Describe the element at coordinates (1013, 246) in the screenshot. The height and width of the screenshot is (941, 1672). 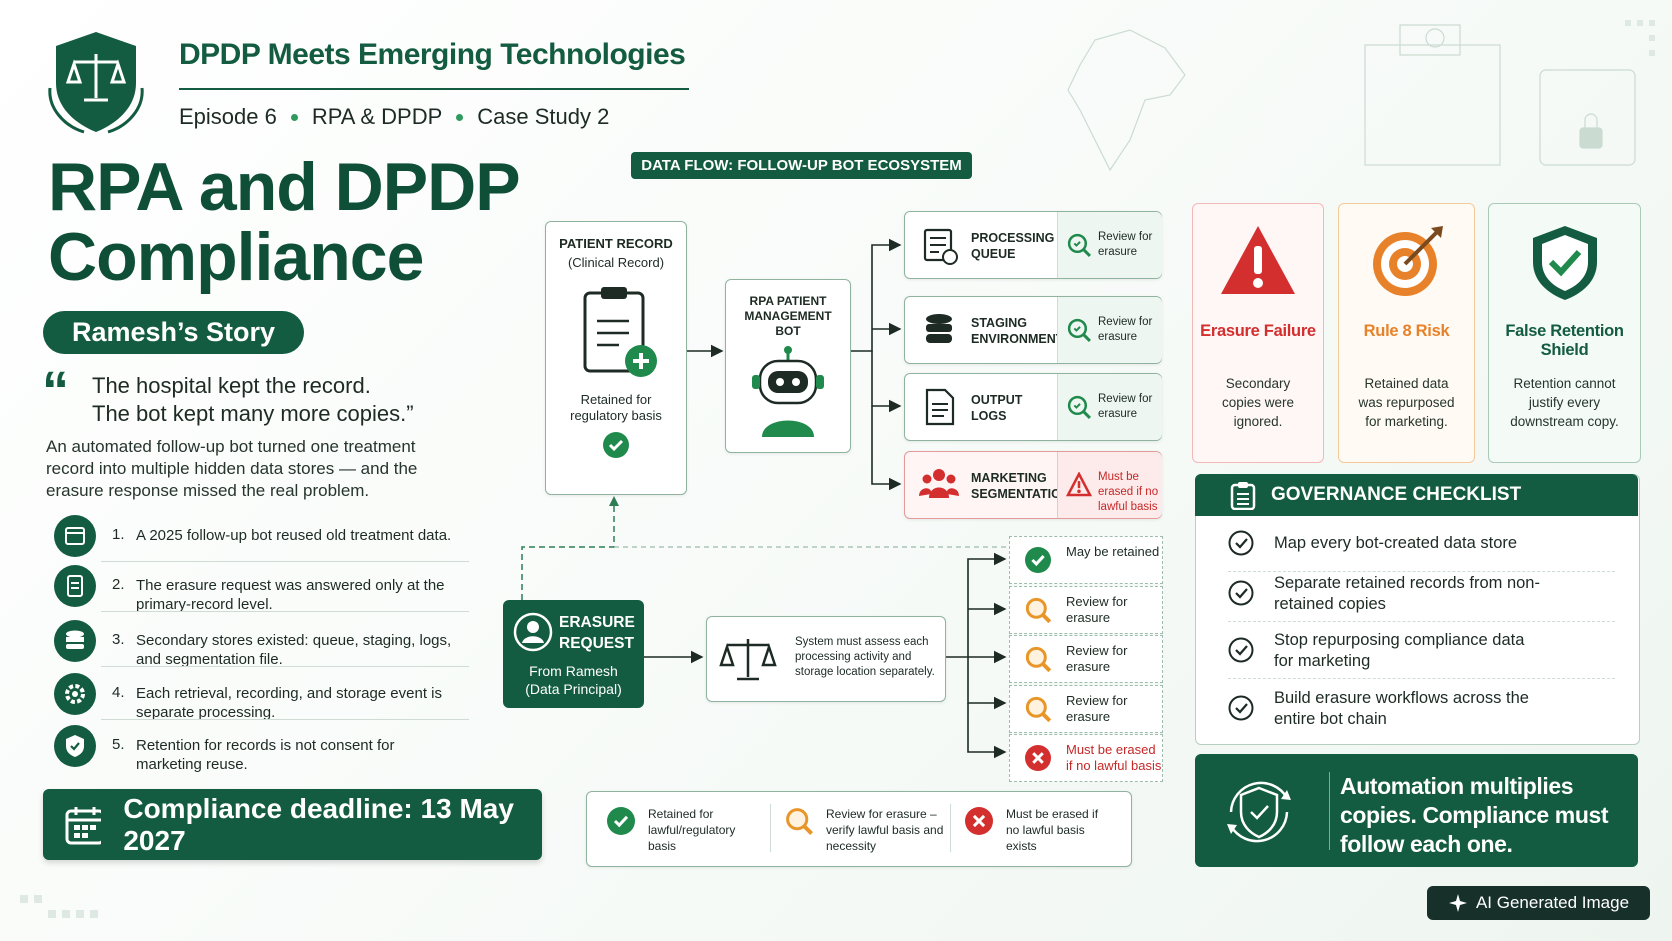
I see `store-name: PROCESSING QUEUE` at that location.